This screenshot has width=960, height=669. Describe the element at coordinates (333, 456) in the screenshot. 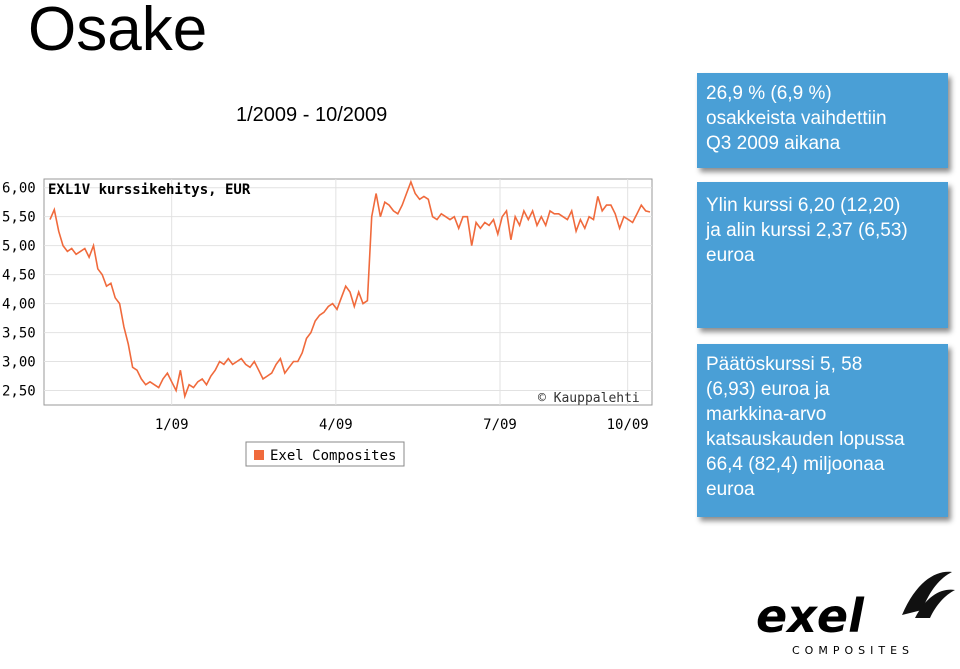

I see `legend-label: Exel Composites` at that location.